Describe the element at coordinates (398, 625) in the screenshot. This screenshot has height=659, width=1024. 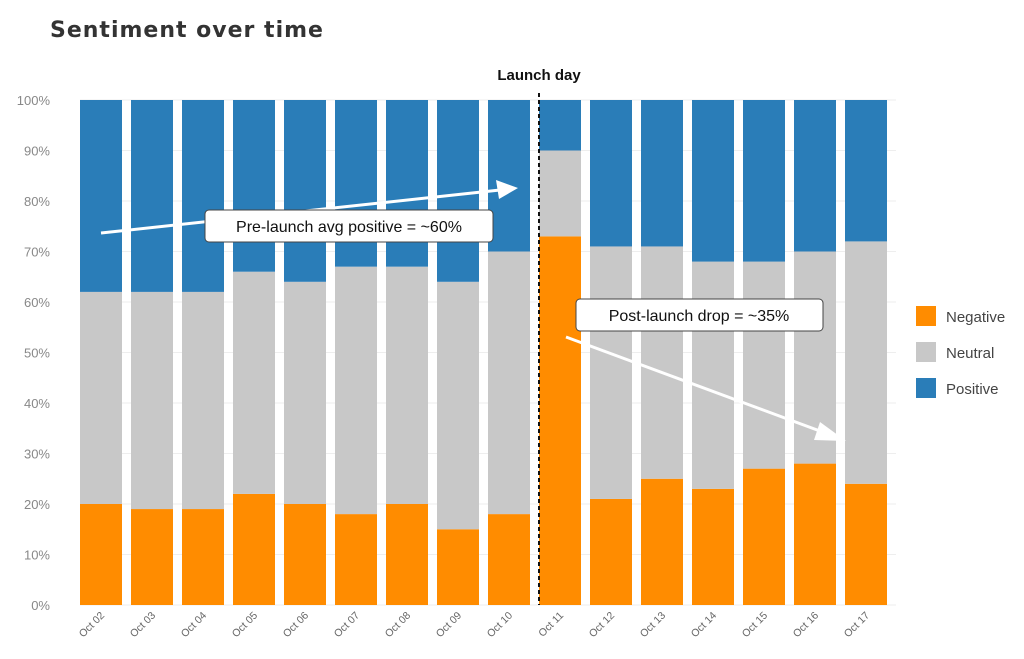
I see `x-tick-label: Oct 08` at that location.